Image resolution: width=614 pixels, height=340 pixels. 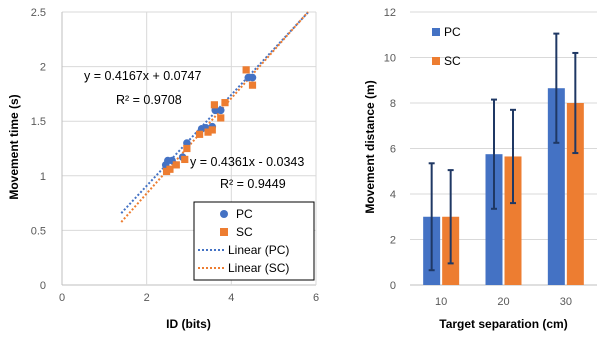 What do you see at coordinates (316, 298) in the screenshot?
I see `scatter-x-tick-label: 6` at bounding box center [316, 298].